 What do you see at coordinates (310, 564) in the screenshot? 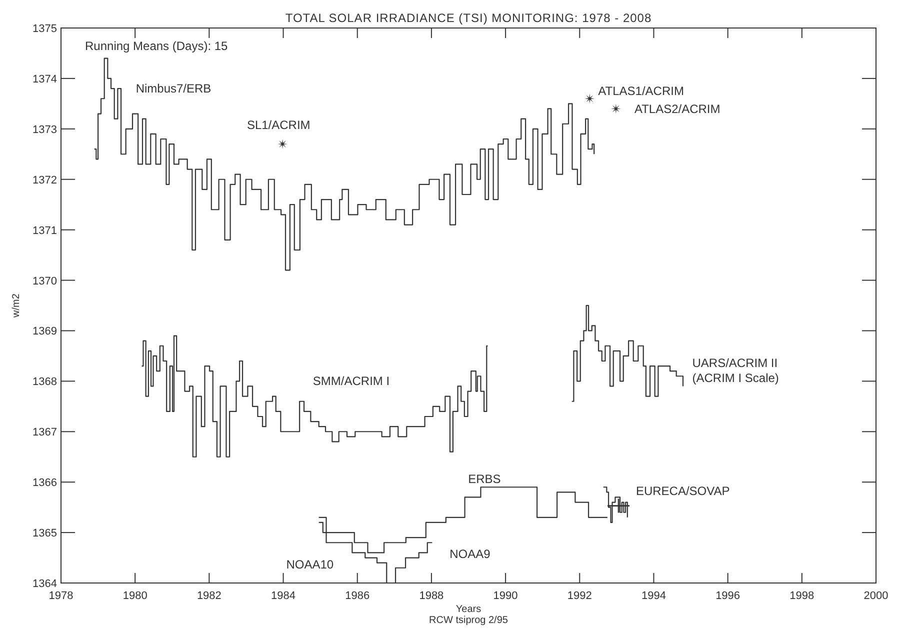
I see `series-label: NOAA10` at bounding box center [310, 564].